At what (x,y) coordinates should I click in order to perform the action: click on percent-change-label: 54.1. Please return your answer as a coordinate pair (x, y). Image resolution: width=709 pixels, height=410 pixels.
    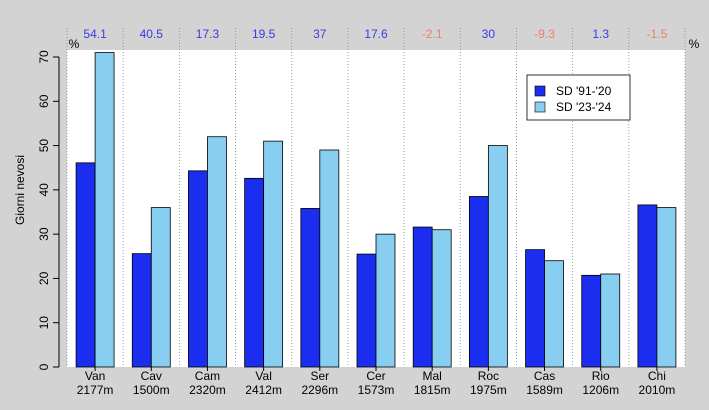
    Looking at the image, I should click on (95, 34).